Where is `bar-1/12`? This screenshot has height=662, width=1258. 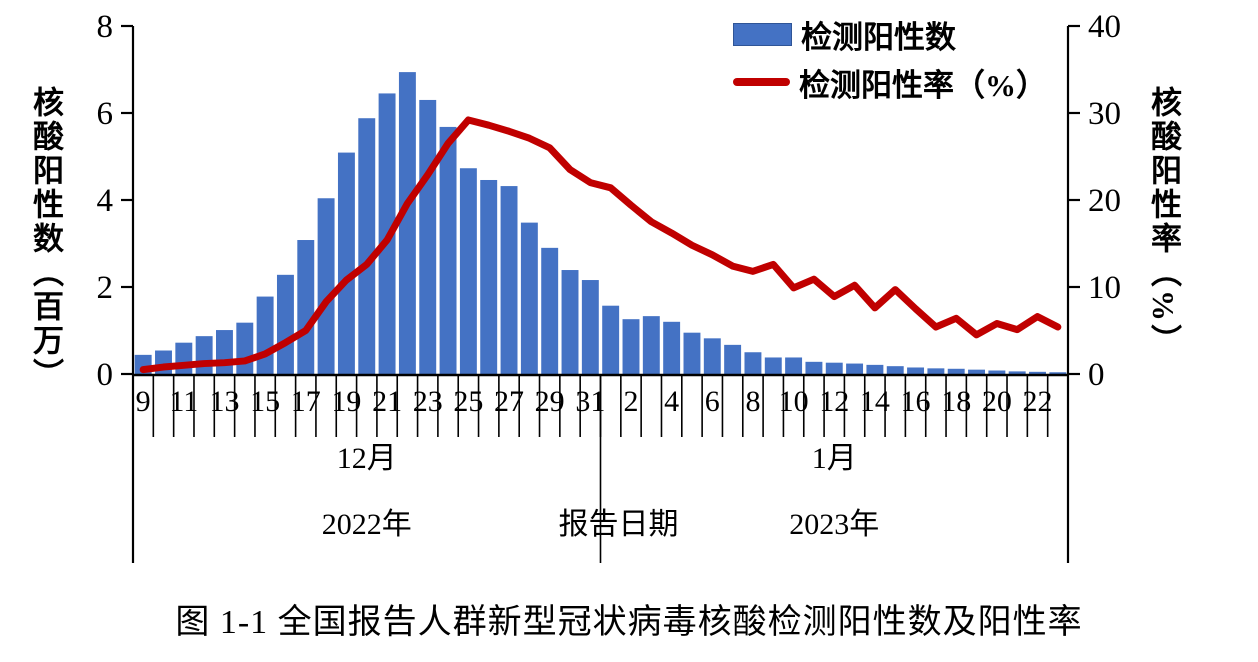 bar-1/12 is located at coordinates (834, 368).